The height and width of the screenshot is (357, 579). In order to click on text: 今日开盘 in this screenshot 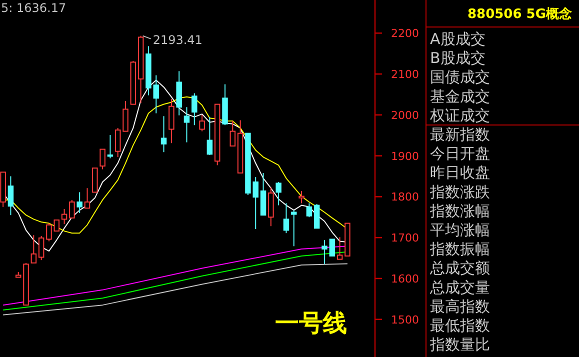, I will do `click(460, 153)`.